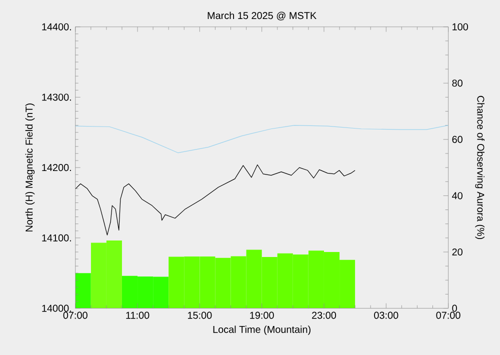 The width and height of the screenshot is (500, 355). I want to click on y-tick-label: 14300., so click(56, 97).